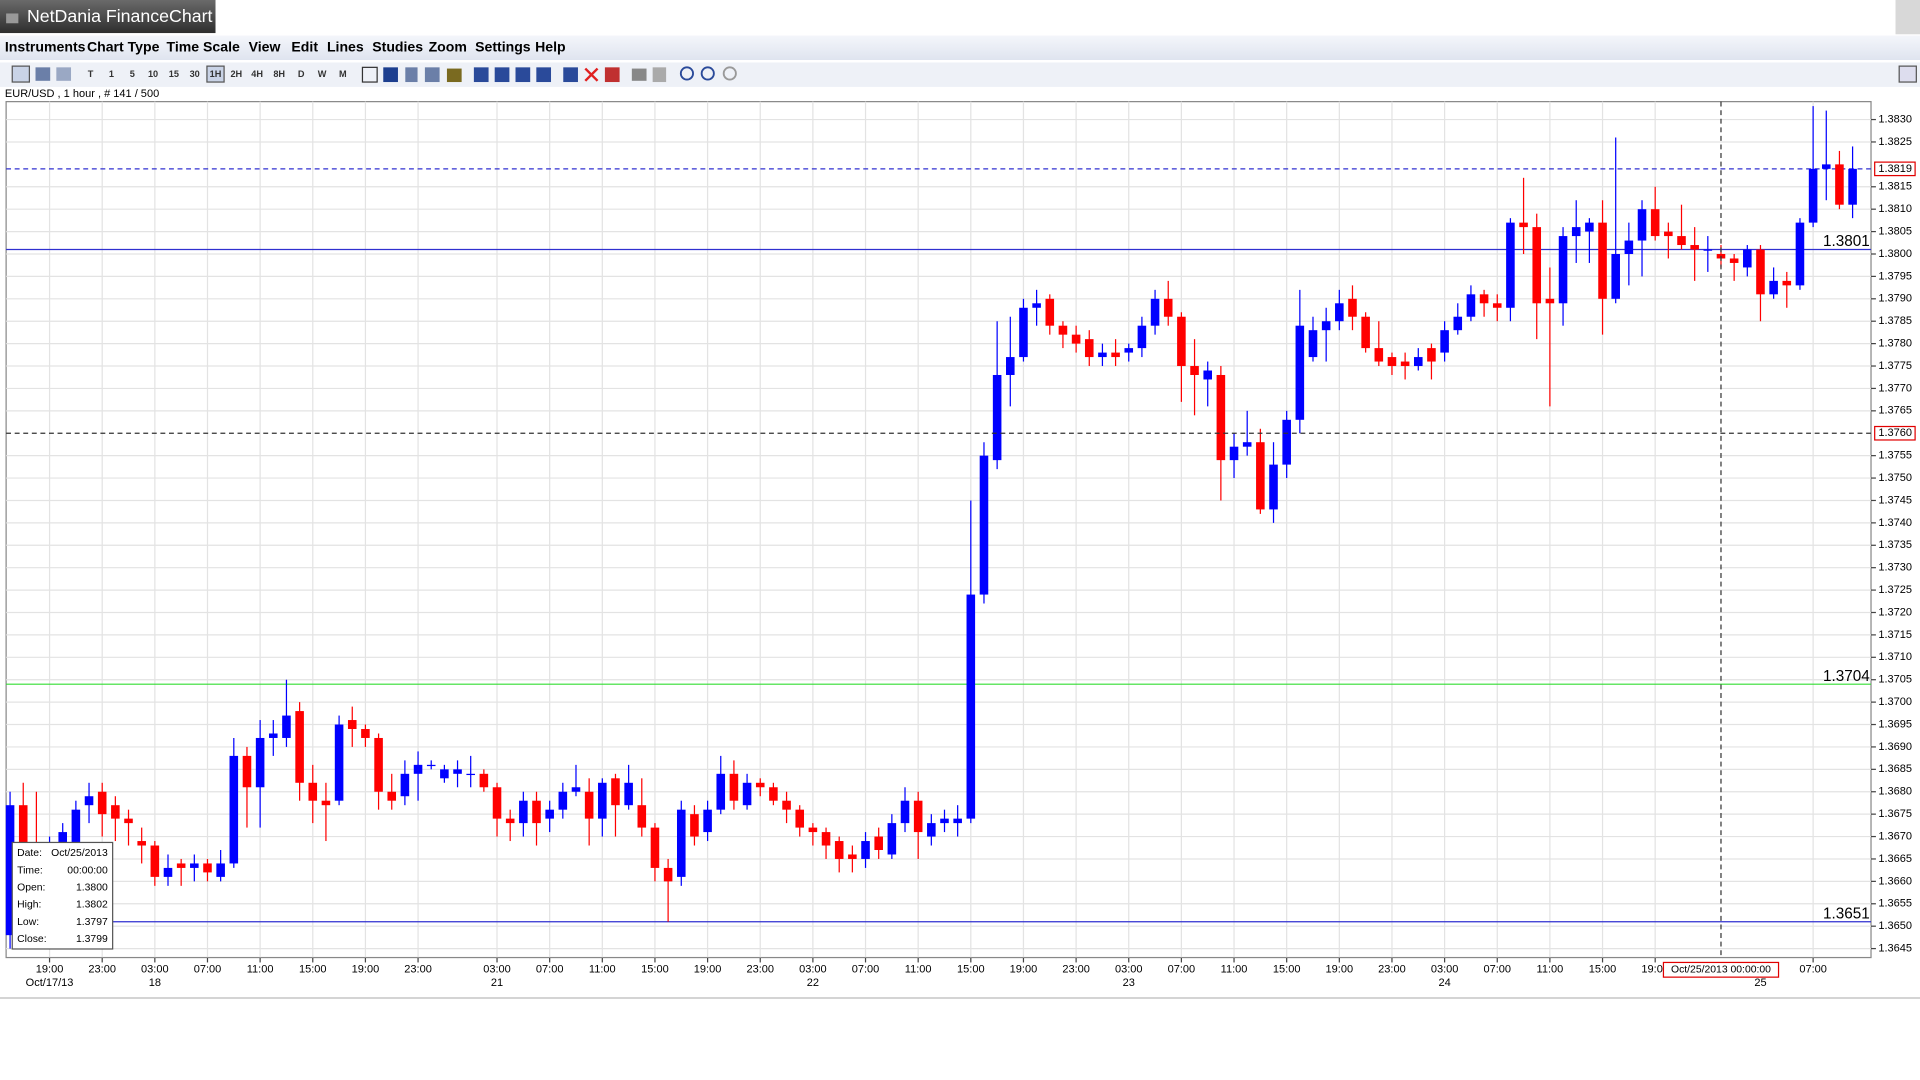 The width and height of the screenshot is (1920, 1080). I want to click on menu-bar, so click(960, 47).